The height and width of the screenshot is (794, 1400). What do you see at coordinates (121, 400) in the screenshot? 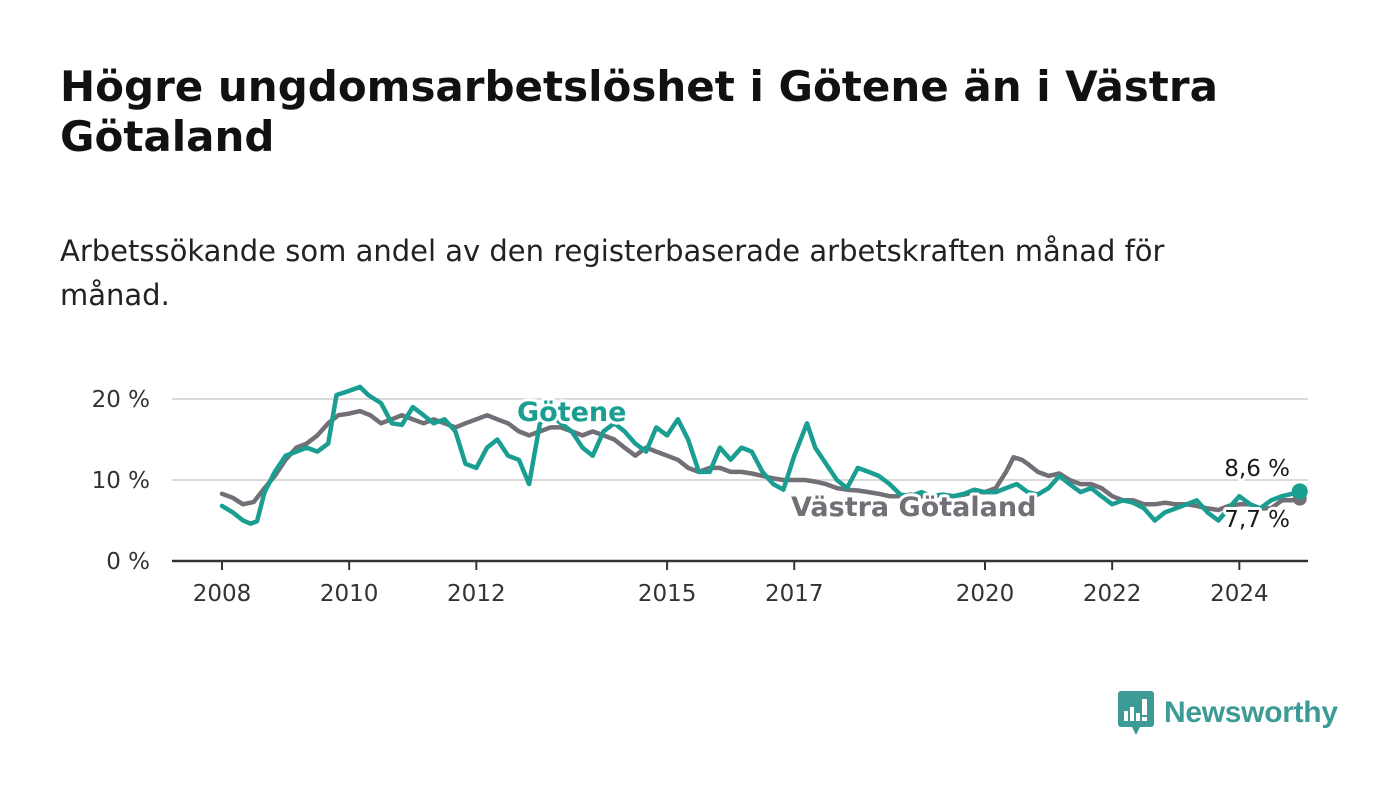
I see `y-tick-label: 20 %` at bounding box center [121, 400].